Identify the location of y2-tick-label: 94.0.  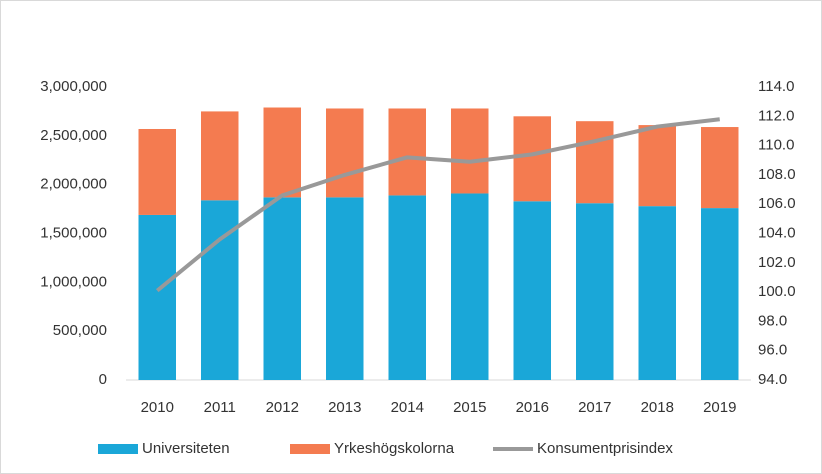
(772, 379).